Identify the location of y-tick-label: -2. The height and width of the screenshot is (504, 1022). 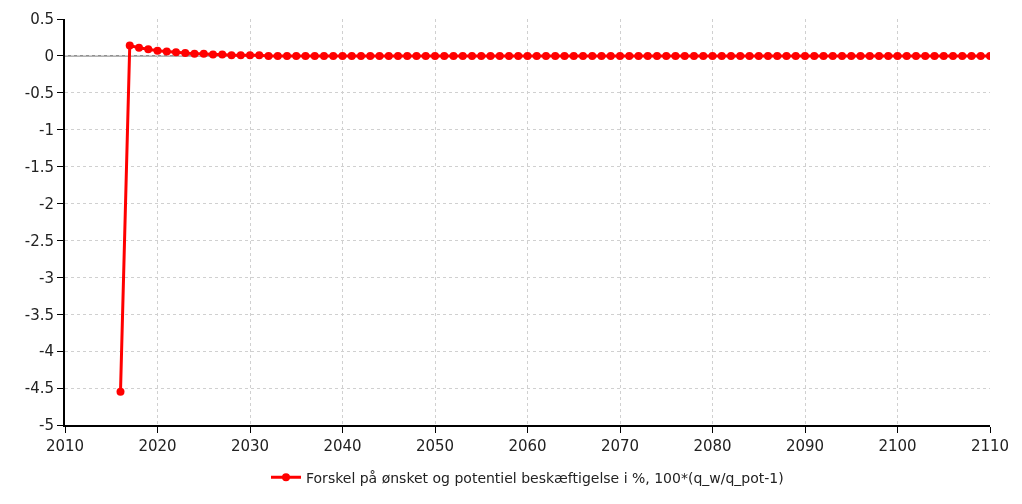
(46, 203).